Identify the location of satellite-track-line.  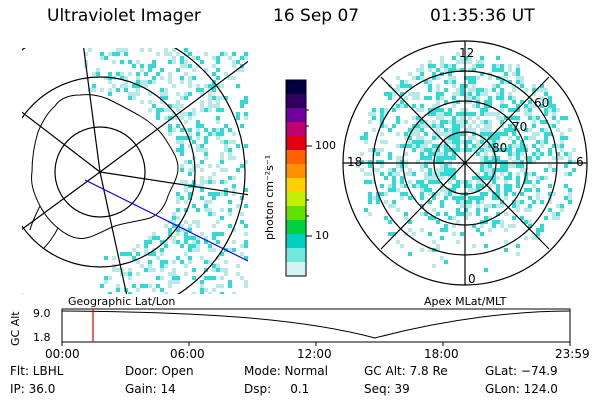
(166, 220).